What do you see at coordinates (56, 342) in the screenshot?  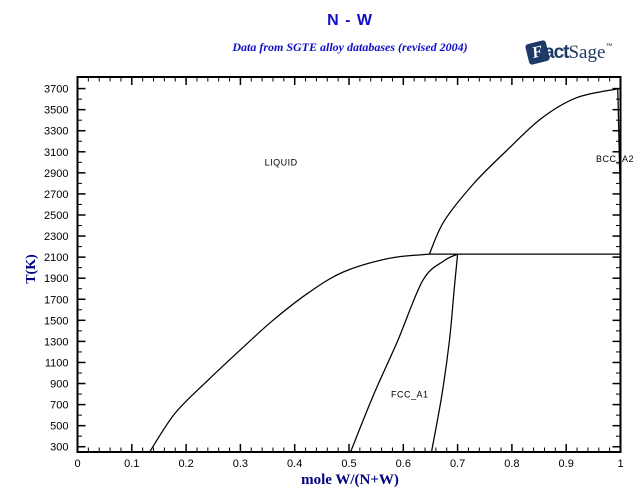 I see `y-tick-label: 1300` at bounding box center [56, 342].